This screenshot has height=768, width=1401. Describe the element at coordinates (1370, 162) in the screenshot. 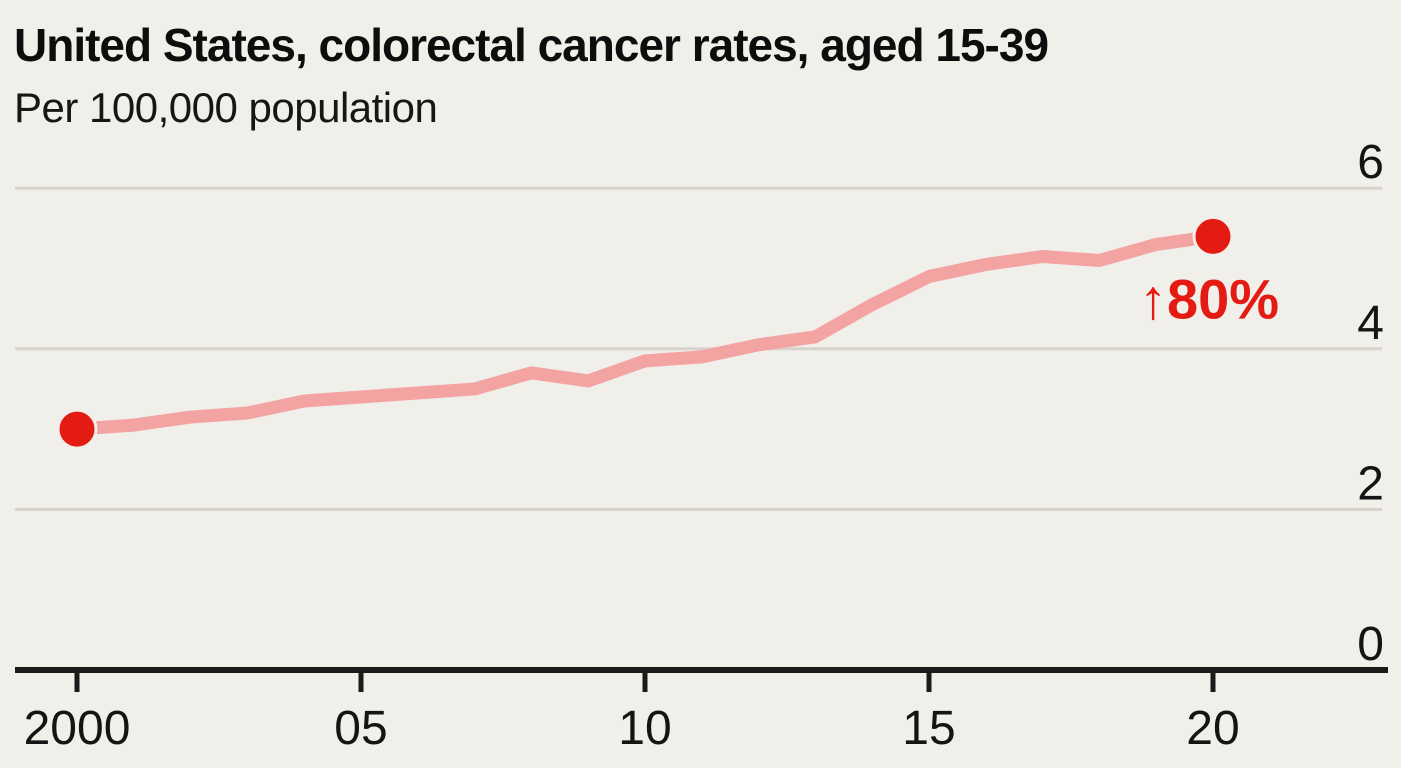

I see `y-axis-label-6: 6` at that location.